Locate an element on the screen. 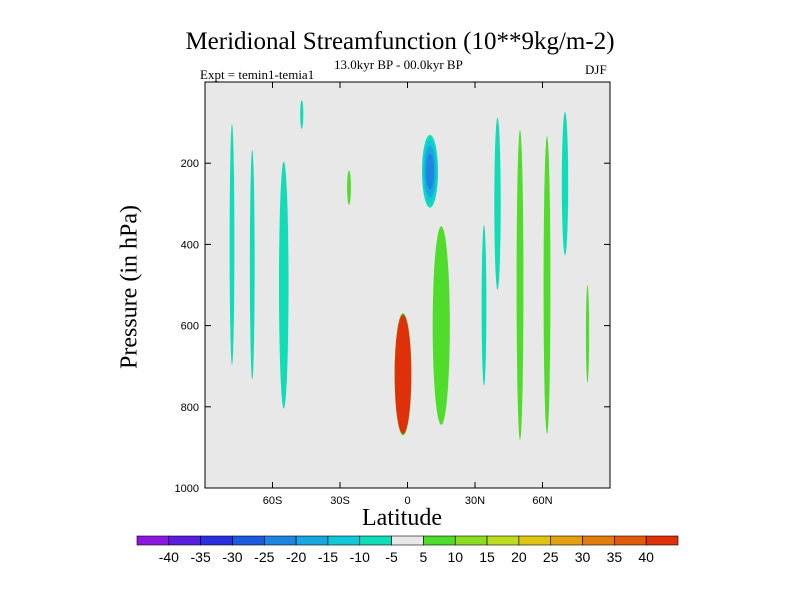  colorbar-label: 40 is located at coordinates (646, 557).